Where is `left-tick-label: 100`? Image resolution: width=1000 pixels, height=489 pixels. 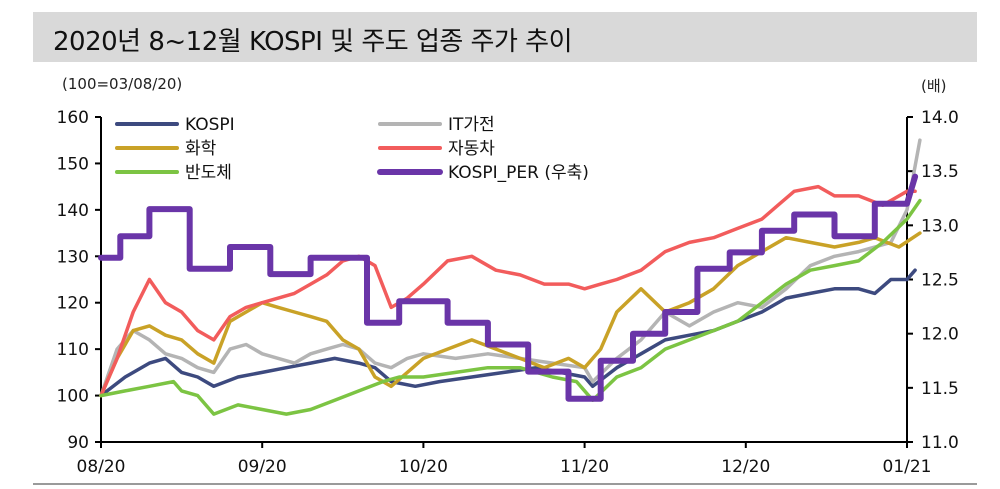 left-tick-label: 100 is located at coordinates (73, 397).